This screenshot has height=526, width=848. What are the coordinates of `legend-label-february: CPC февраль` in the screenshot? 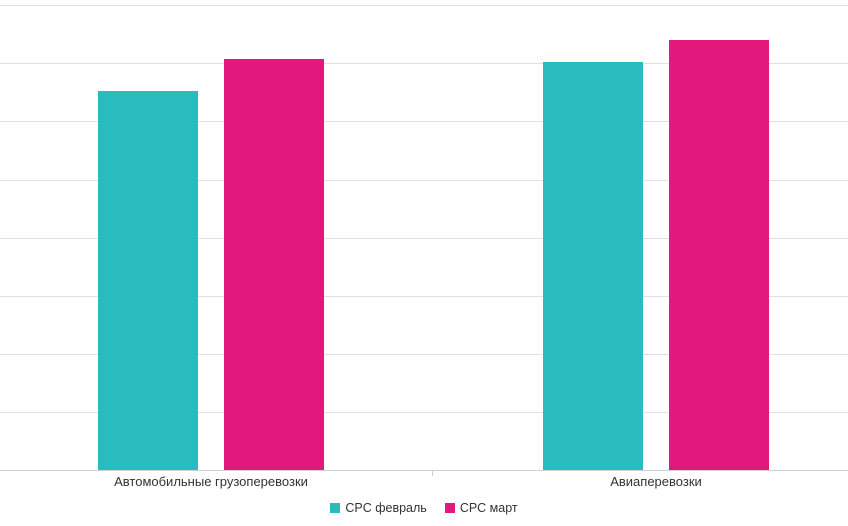 It's located at (386, 508).